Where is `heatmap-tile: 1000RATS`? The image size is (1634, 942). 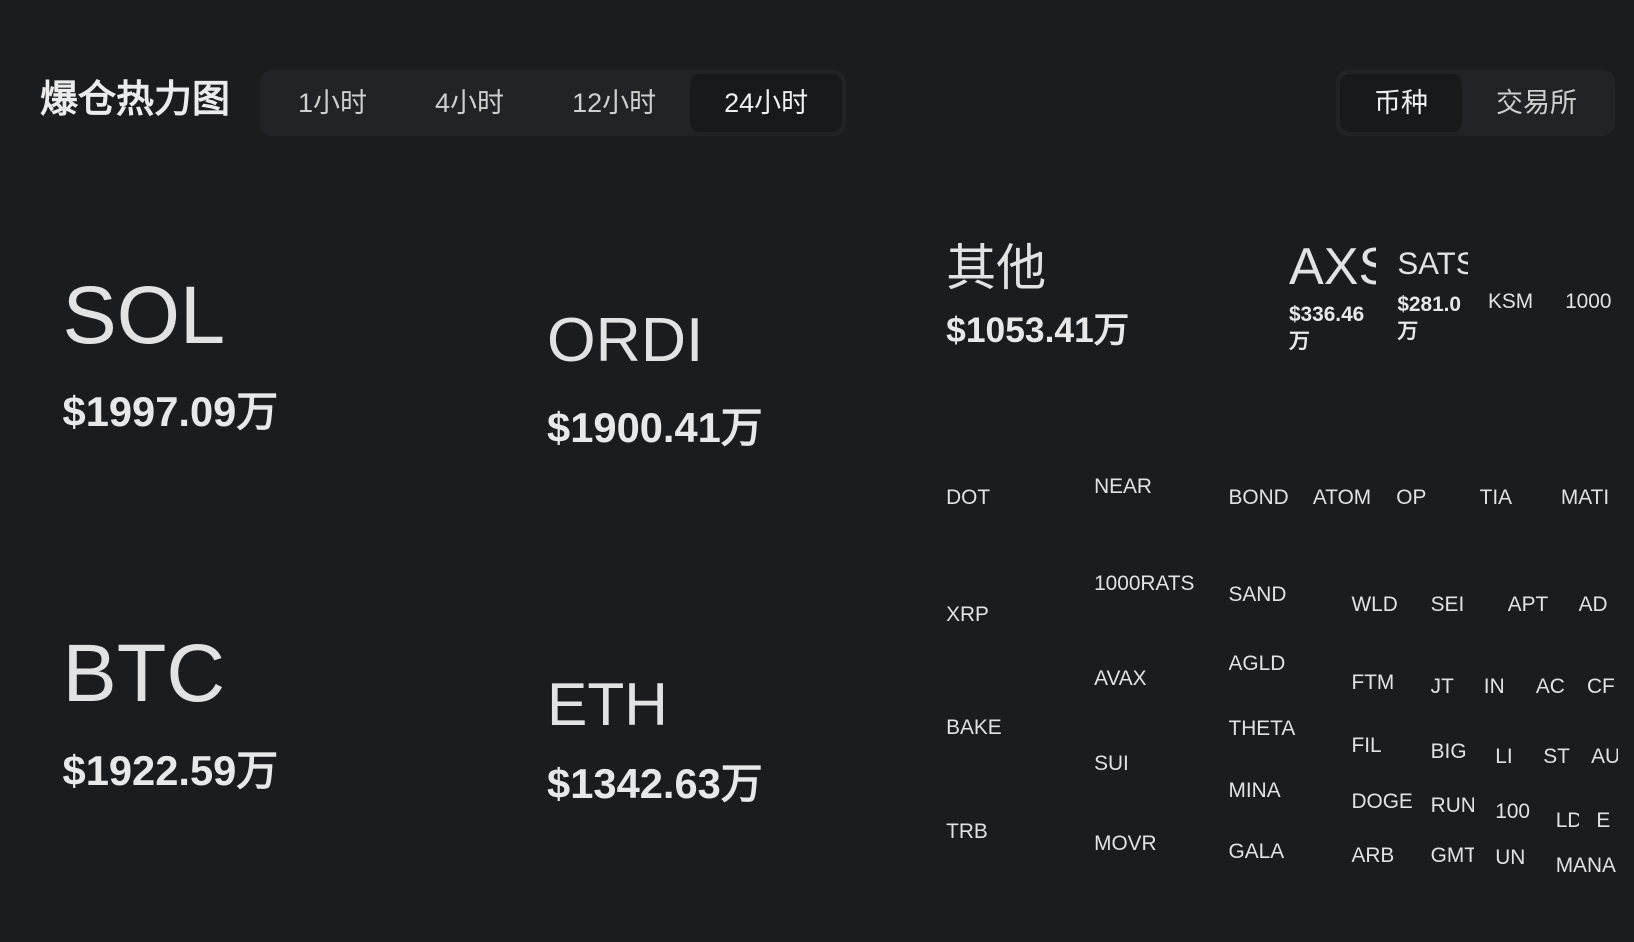 heatmap-tile: 1000RATS is located at coordinates (1159, 584).